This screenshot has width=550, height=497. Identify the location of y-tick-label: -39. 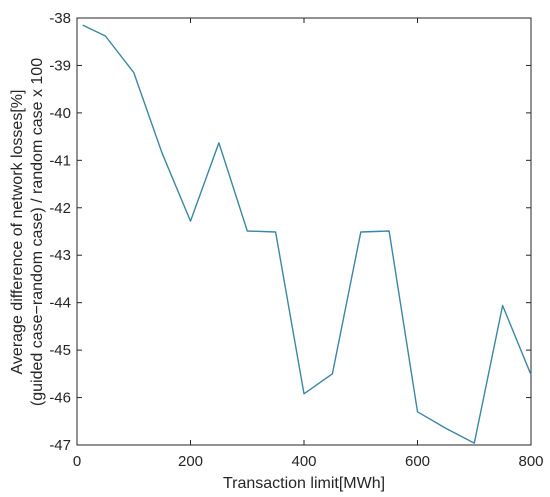
(60, 65).